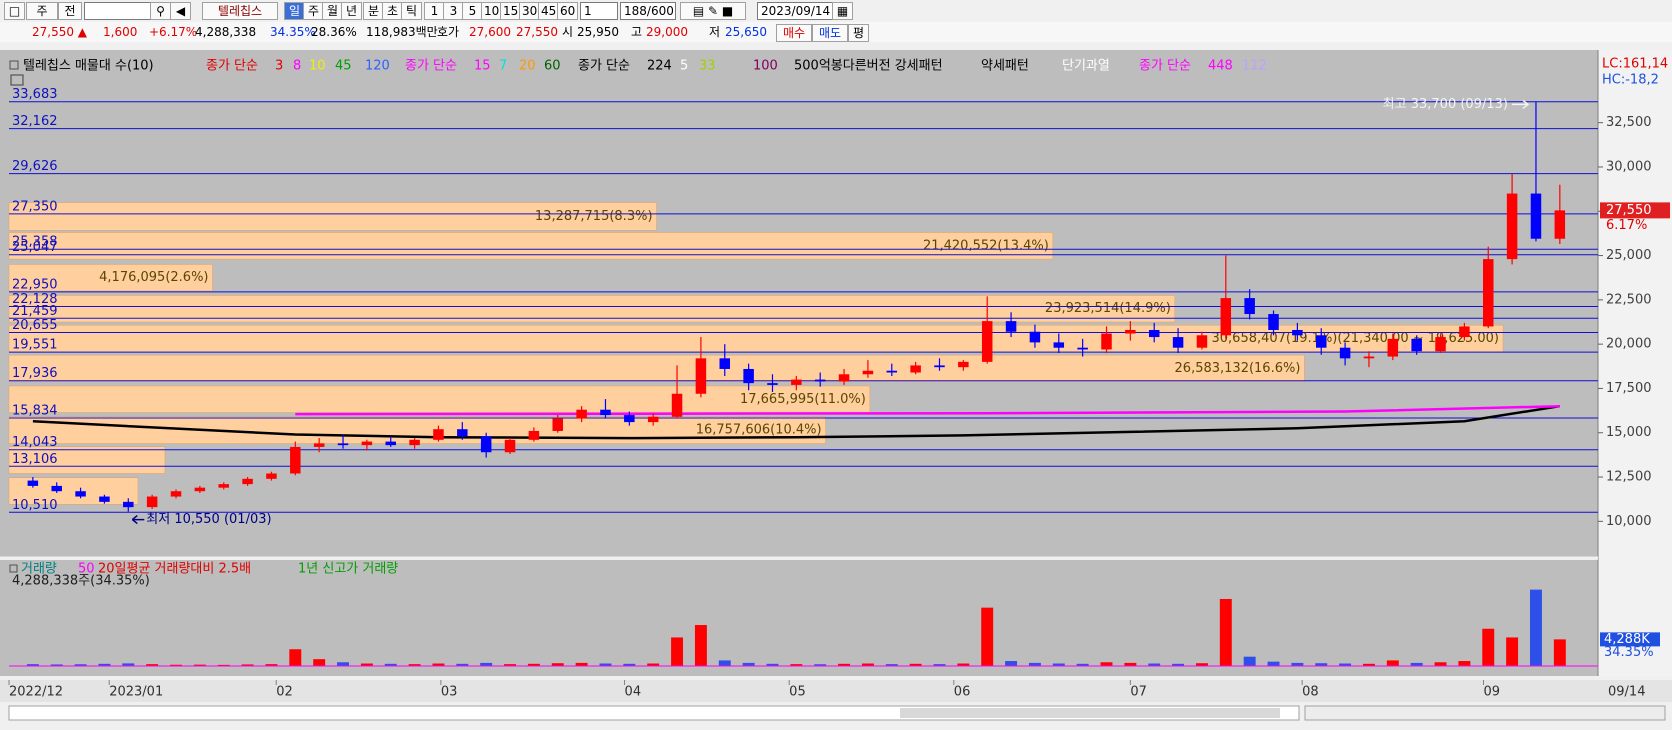  What do you see at coordinates (503, 66) in the screenshot?
I see `legend-entry: 7` at bounding box center [503, 66].